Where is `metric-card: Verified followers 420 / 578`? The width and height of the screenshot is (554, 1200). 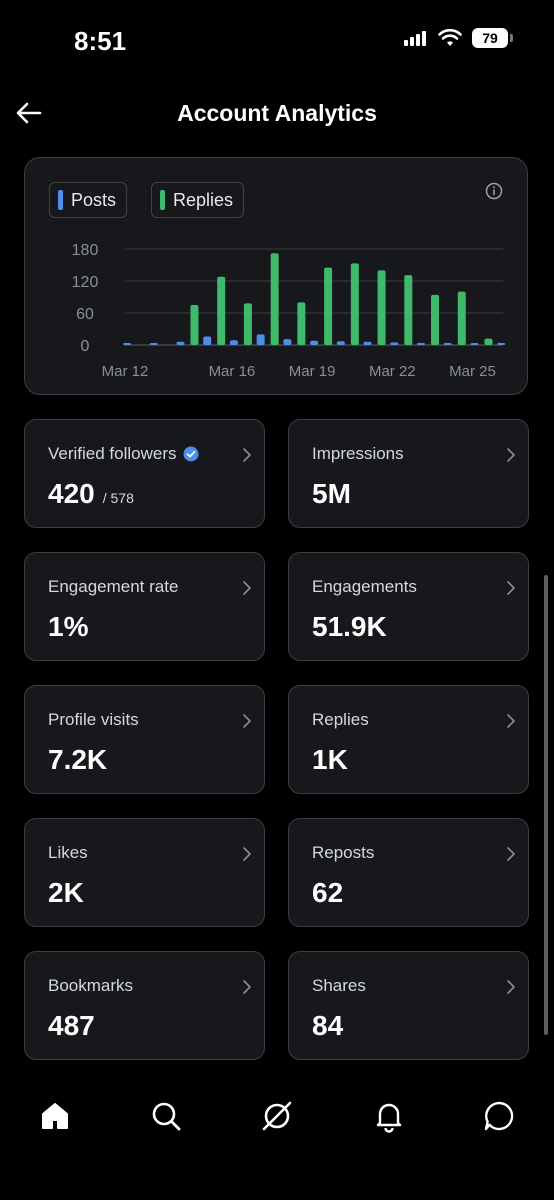 metric-card: Verified followers 420 / 578 is located at coordinates (144, 473).